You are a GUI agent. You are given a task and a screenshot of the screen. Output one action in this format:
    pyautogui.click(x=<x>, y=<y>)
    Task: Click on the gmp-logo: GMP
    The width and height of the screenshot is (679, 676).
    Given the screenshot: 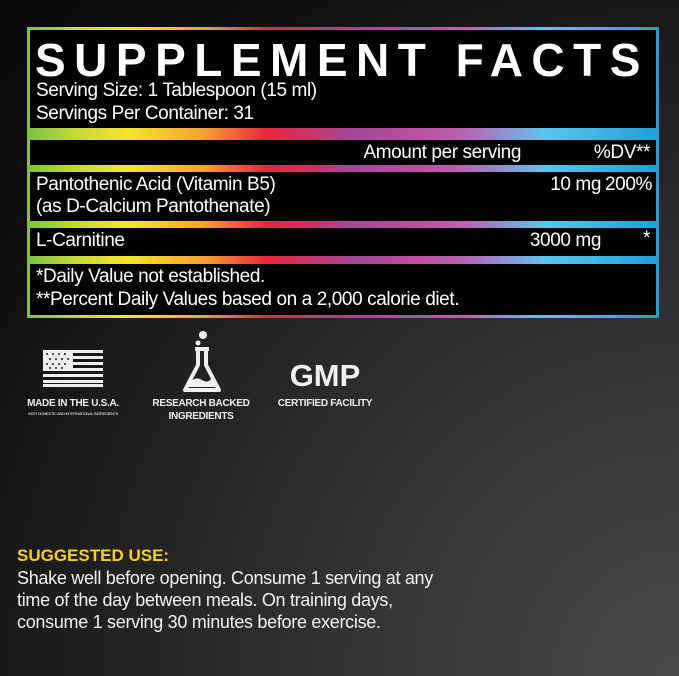 What is the action you would take?
    pyautogui.click(x=325, y=375)
    